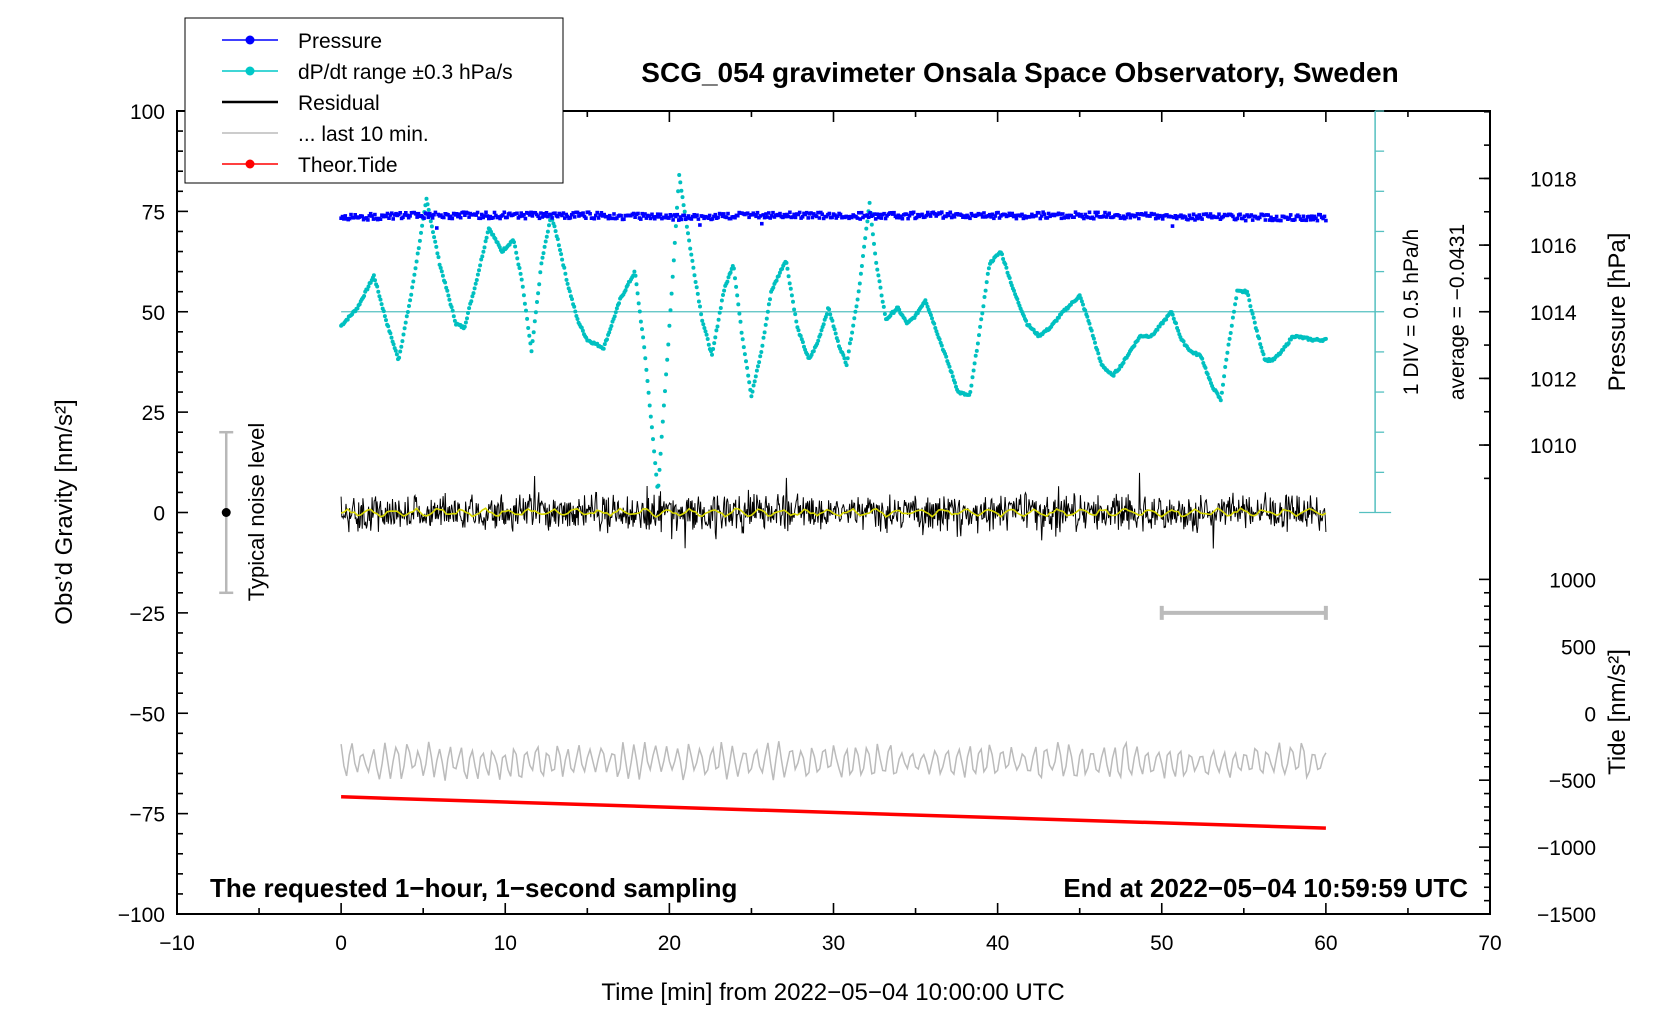 This screenshot has width=1676, height=1020. Describe the element at coordinates (226, 512) in the screenshot. I see `noise-center-dot` at that location.